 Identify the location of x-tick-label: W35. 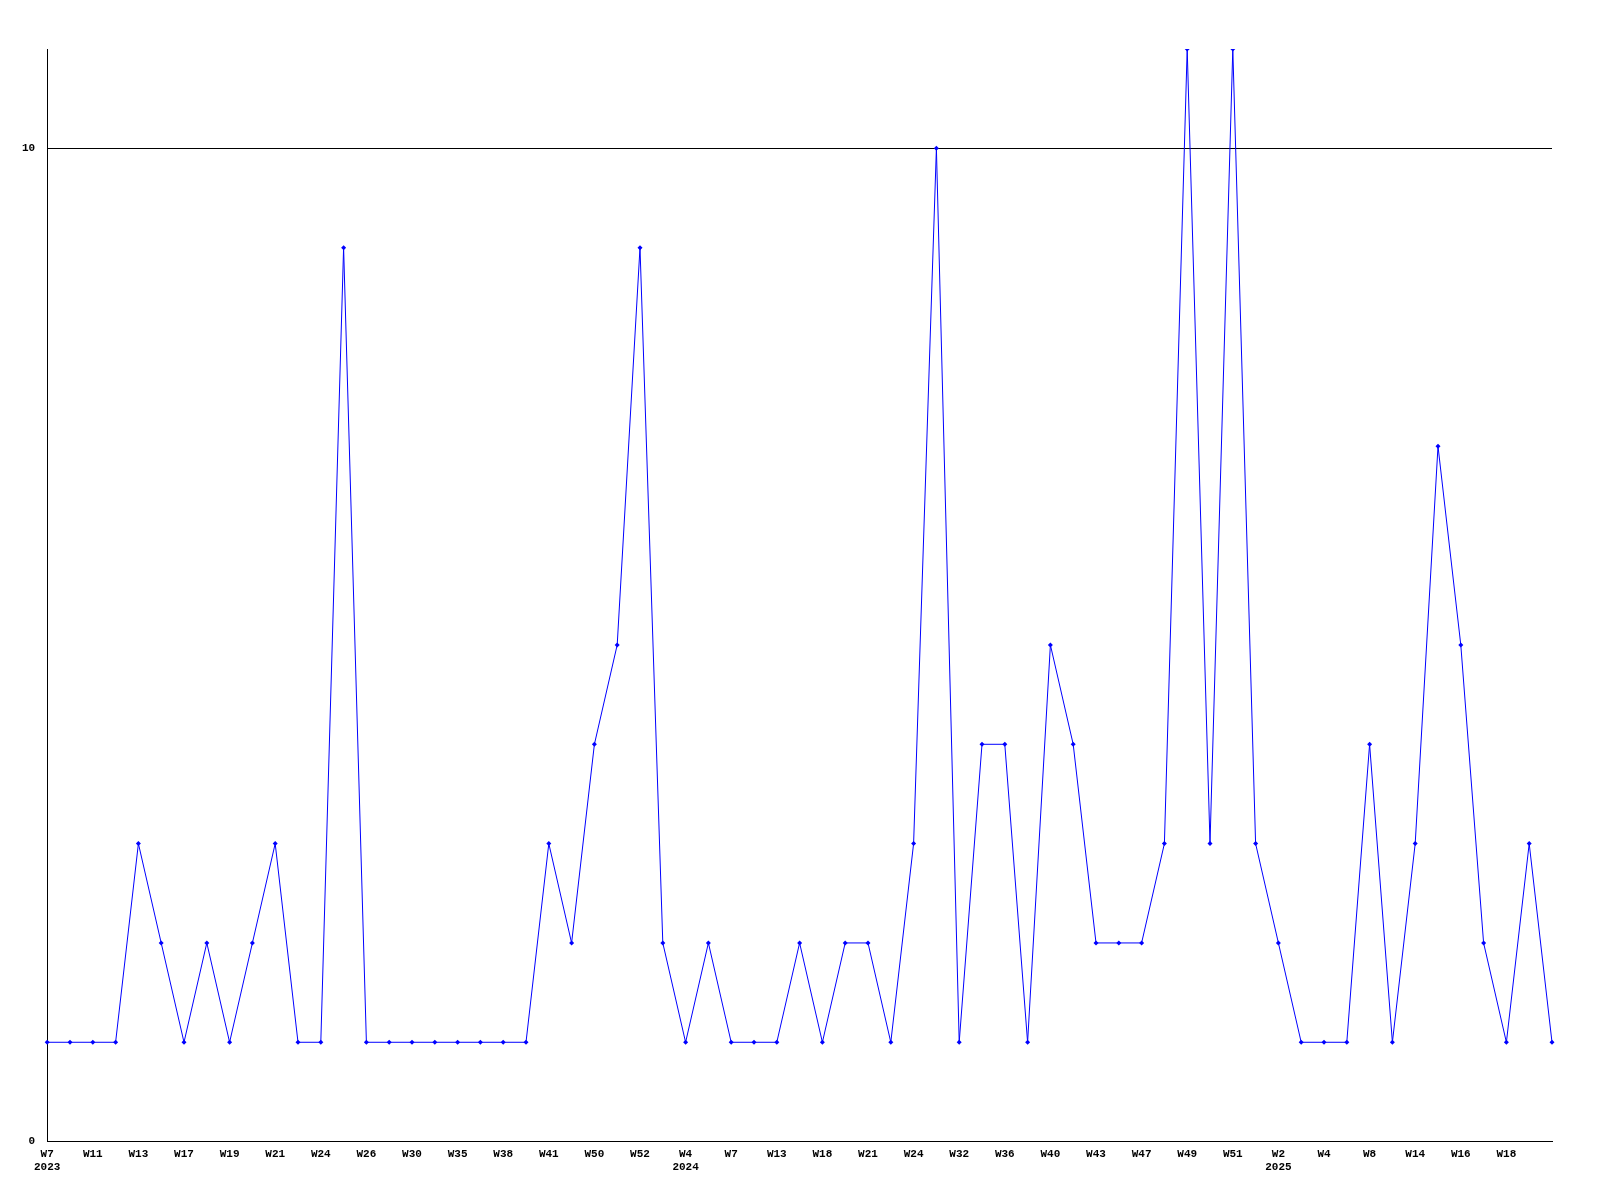
(457, 1153).